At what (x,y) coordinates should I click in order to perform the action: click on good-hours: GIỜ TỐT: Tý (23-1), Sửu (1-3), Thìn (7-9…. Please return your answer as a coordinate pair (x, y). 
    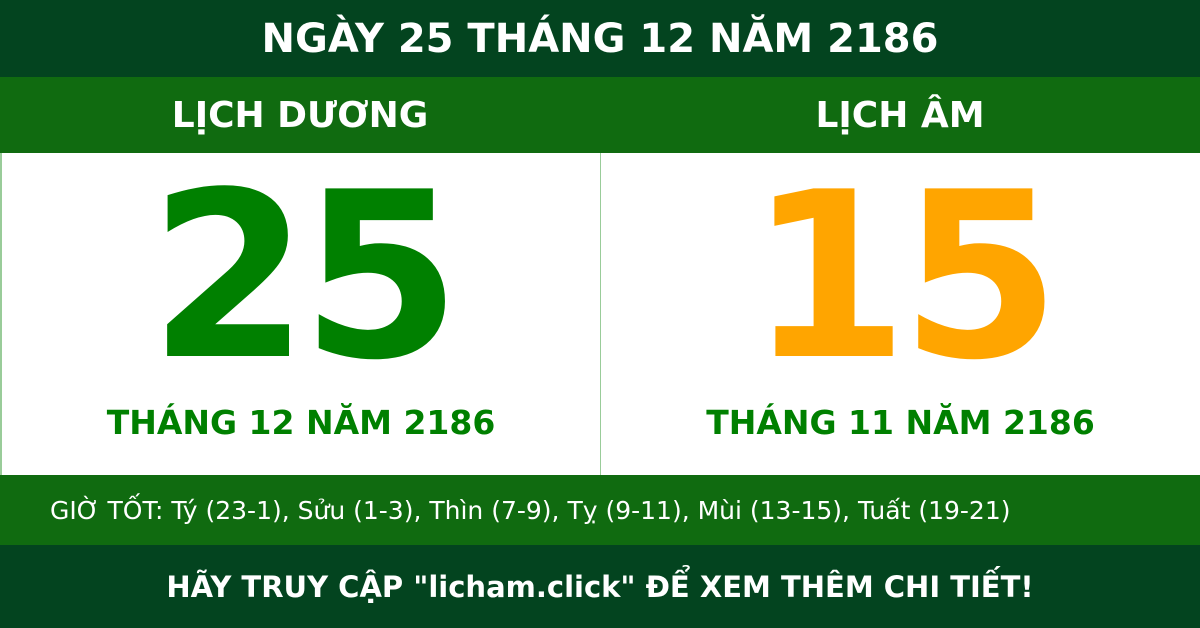
    Looking at the image, I should click on (600, 510).